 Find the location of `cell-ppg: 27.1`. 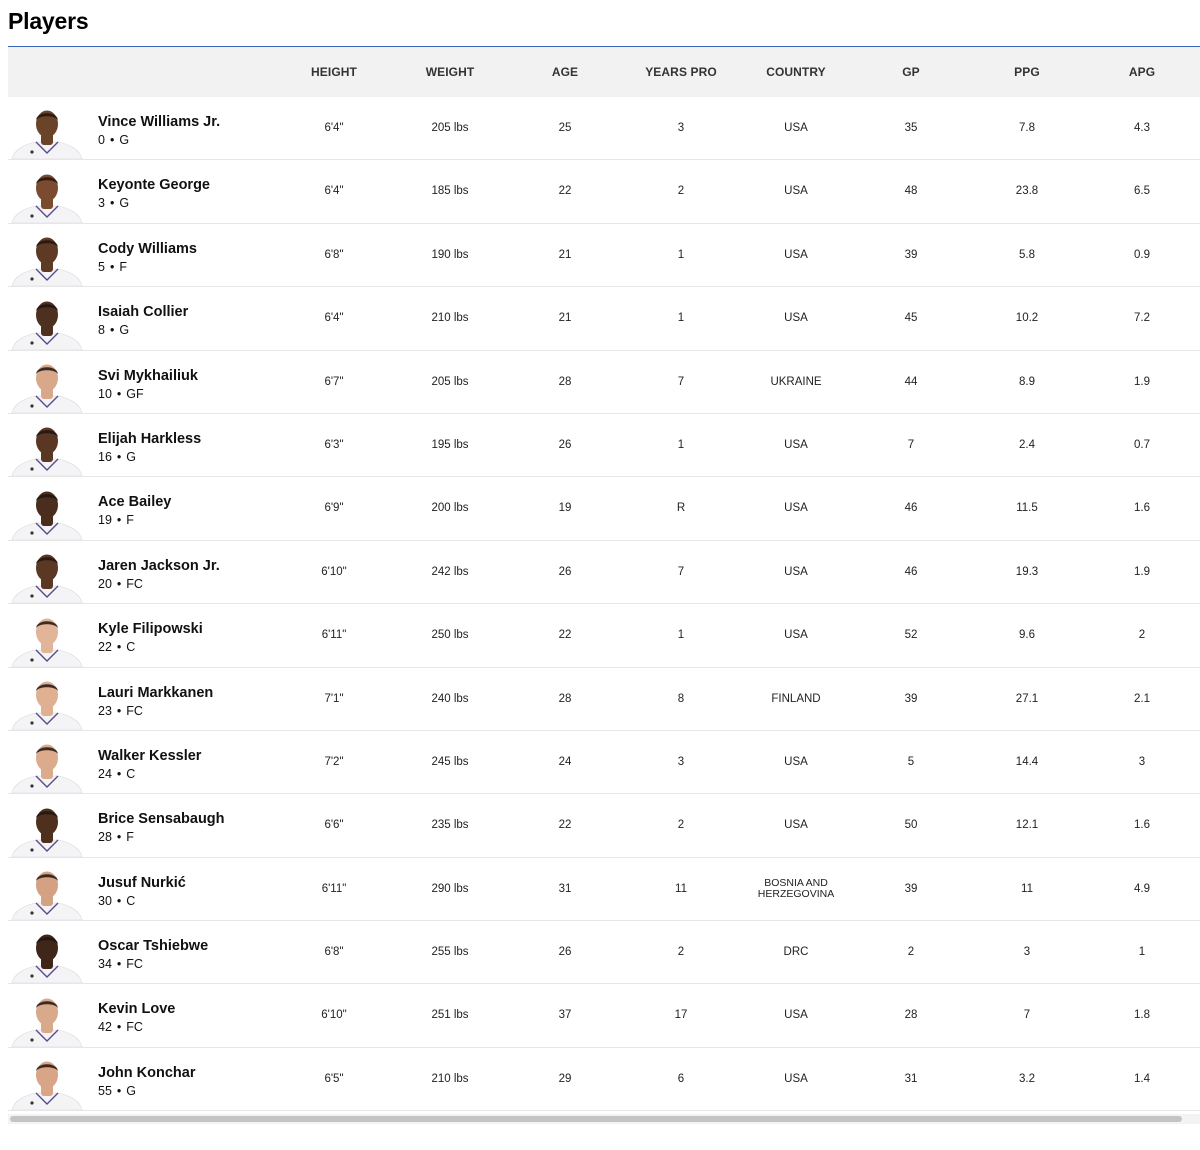

cell-ppg: 27.1 is located at coordinates (1027, 698).